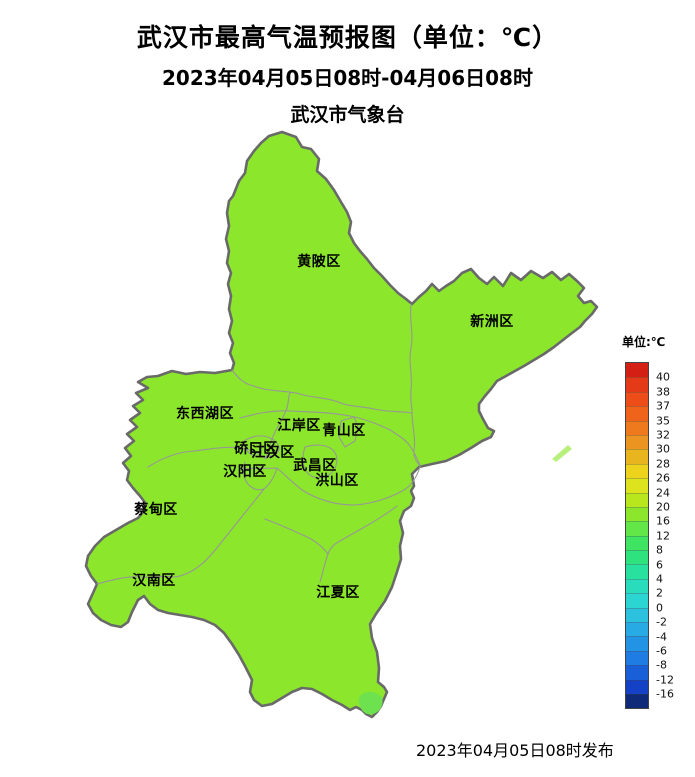  I want to click on legend-tick-label: 30, so click(663, 449).